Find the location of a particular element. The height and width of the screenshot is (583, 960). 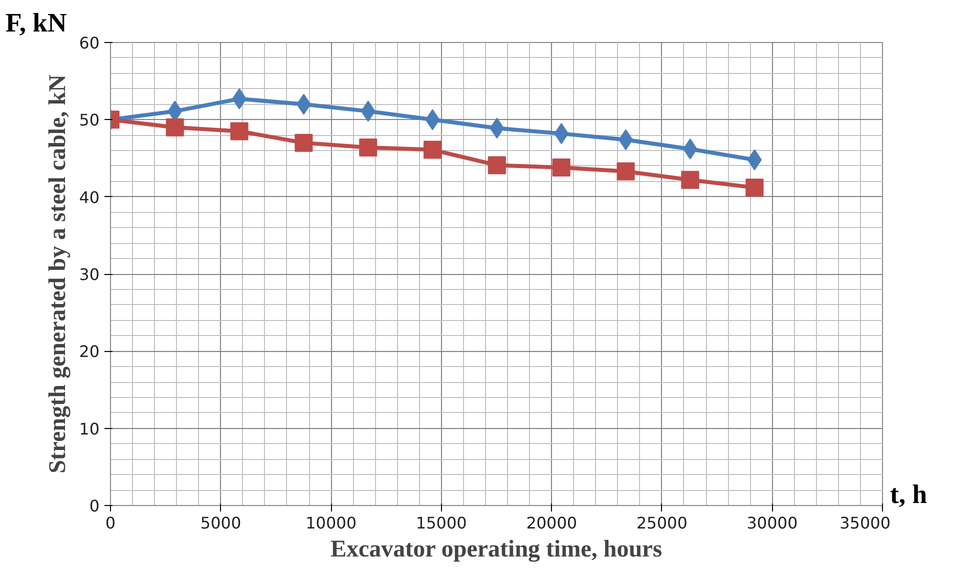

x-tick-label: 20000 is located at coordinates (552, 523).